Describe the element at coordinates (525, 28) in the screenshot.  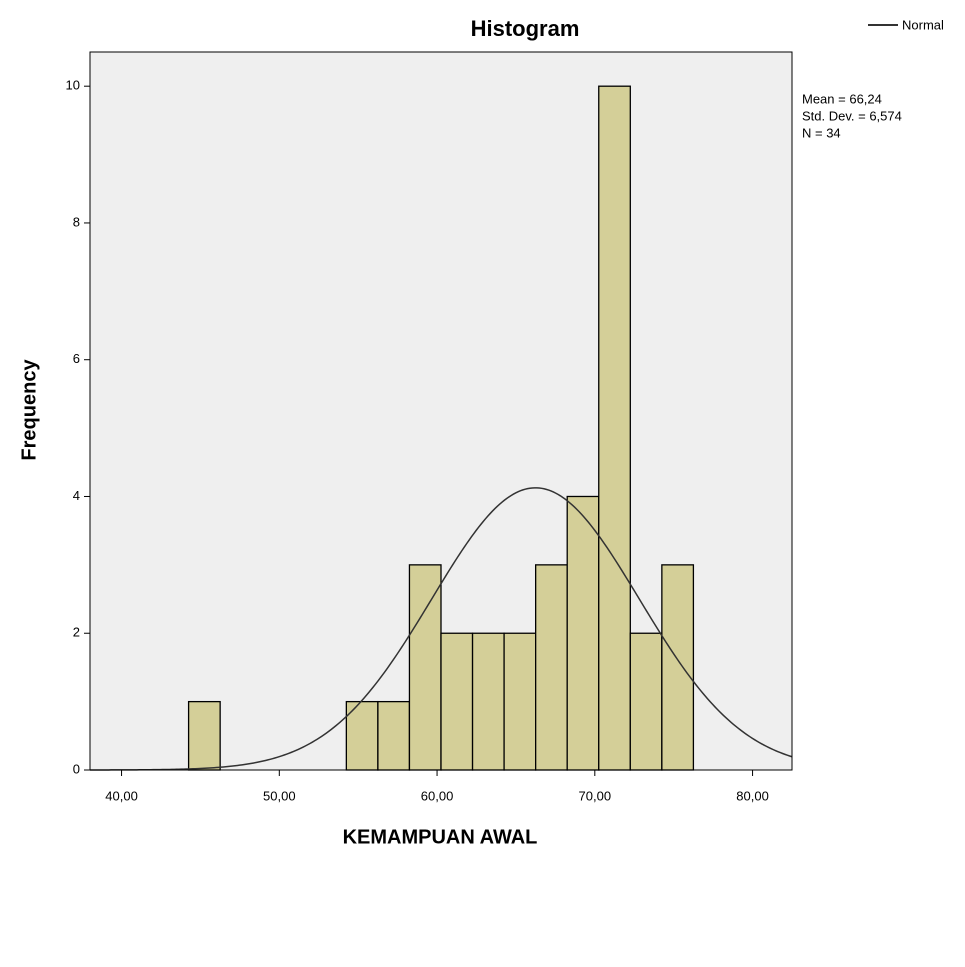
I see `chart-title: Histogram` at that location.